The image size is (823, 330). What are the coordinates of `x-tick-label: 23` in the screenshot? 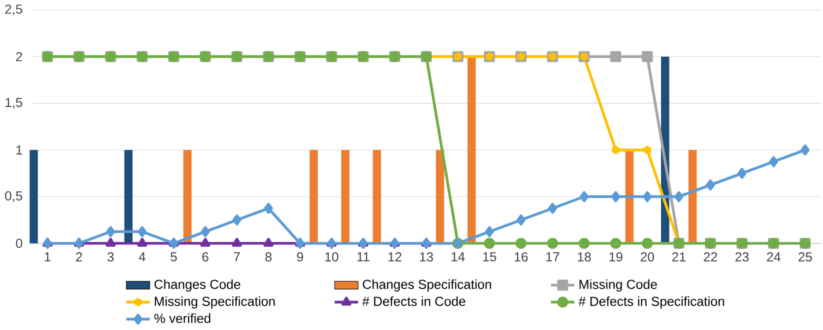 It's located at (742, 257).